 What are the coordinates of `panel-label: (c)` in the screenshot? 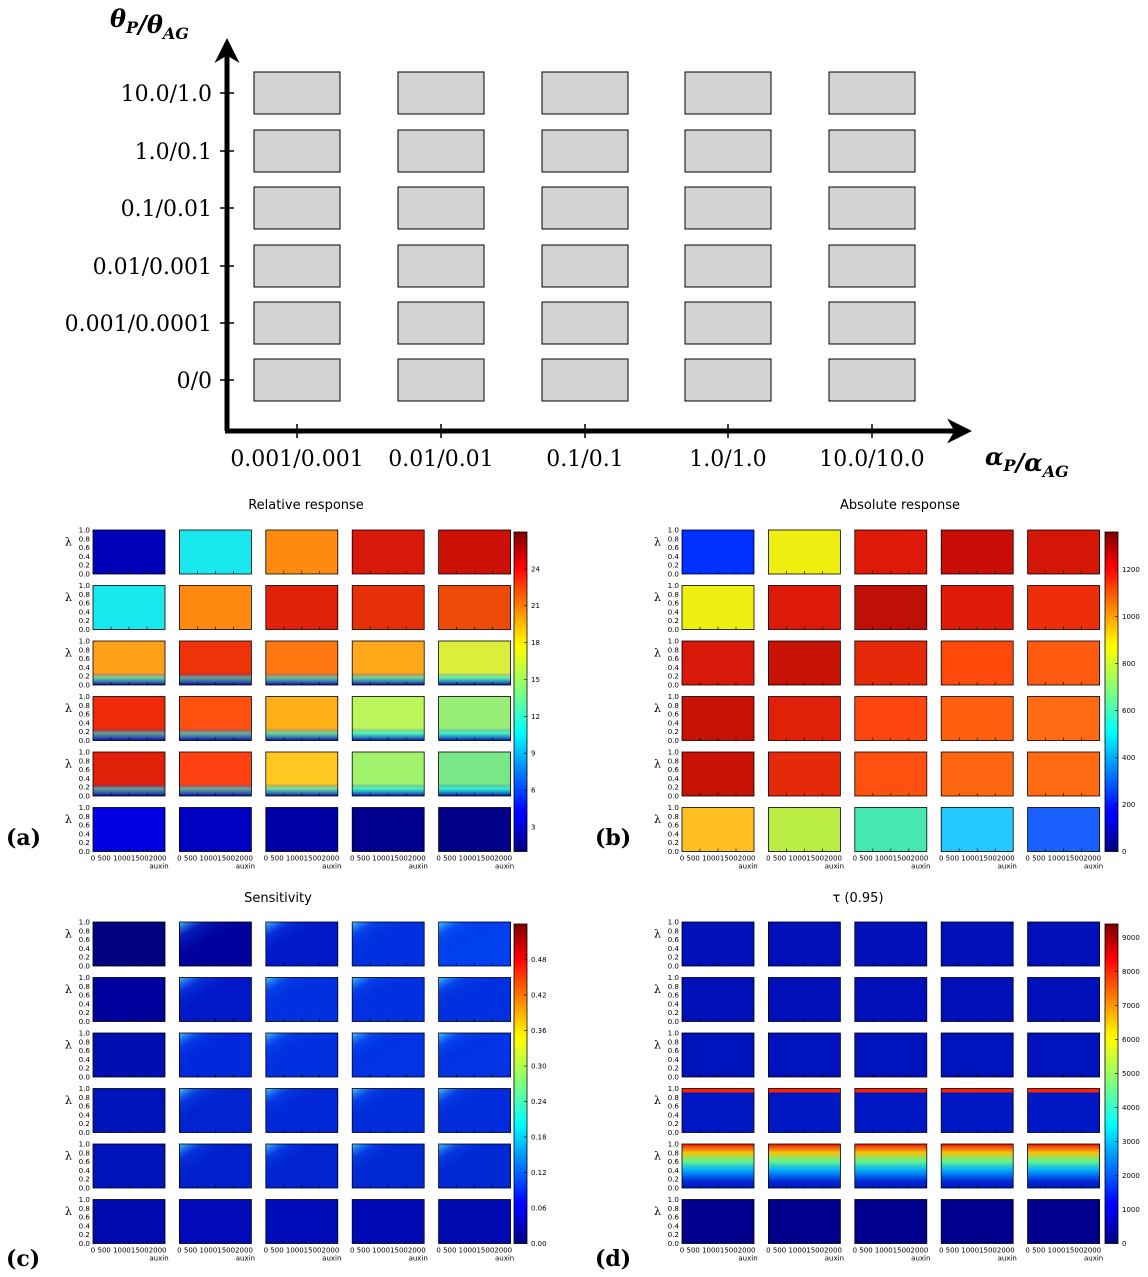 It's located at (23, 1259).